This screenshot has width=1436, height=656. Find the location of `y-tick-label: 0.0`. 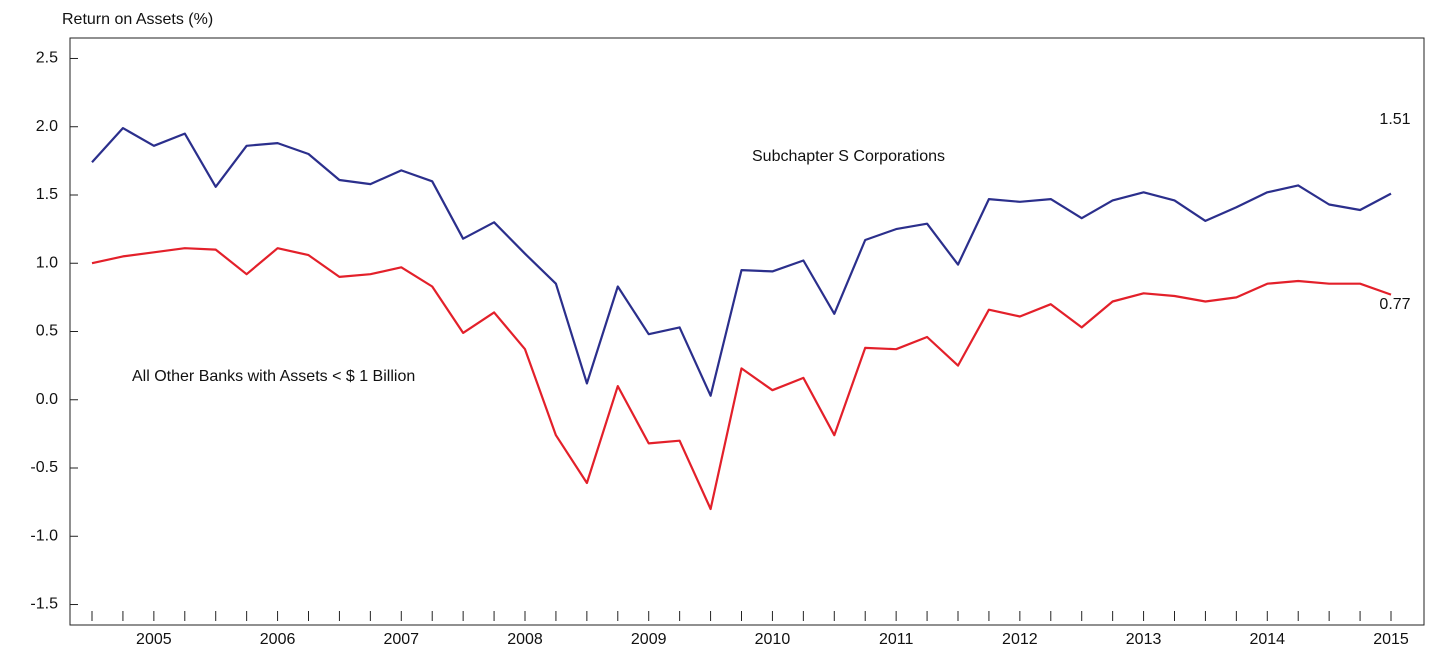

y-tick-label: 0.0 is located at coordinates (47, 399).